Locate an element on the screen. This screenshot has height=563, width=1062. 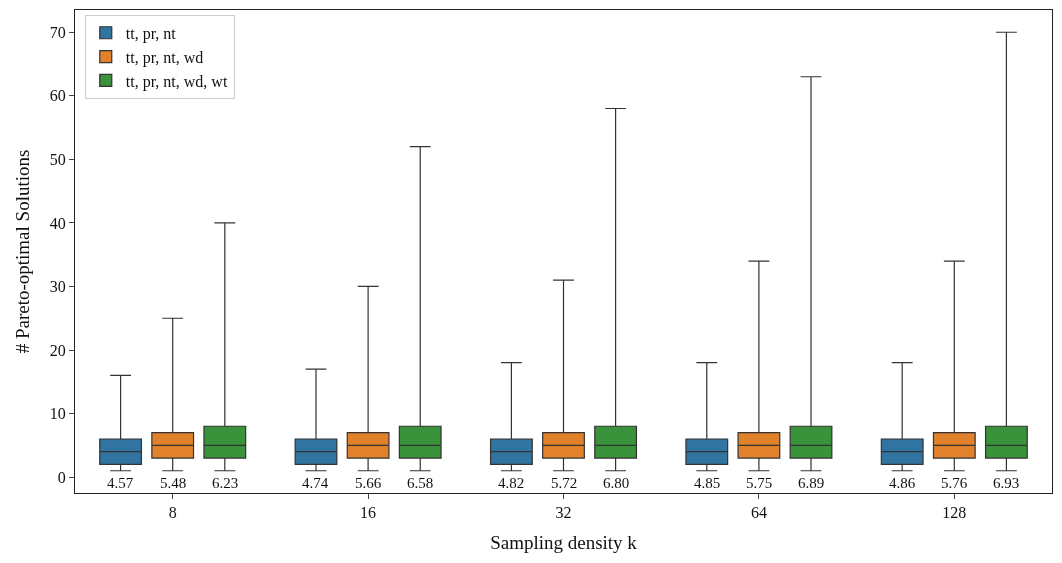
legend-label: tt, pr, nt, wd, wt is located at coordinates (176, 81).